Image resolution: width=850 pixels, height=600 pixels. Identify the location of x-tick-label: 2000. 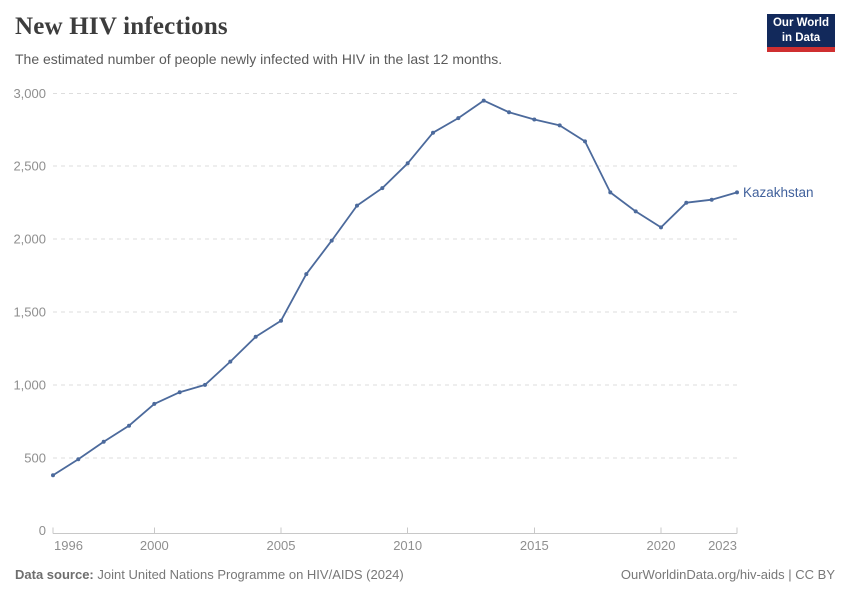
(154, 545).